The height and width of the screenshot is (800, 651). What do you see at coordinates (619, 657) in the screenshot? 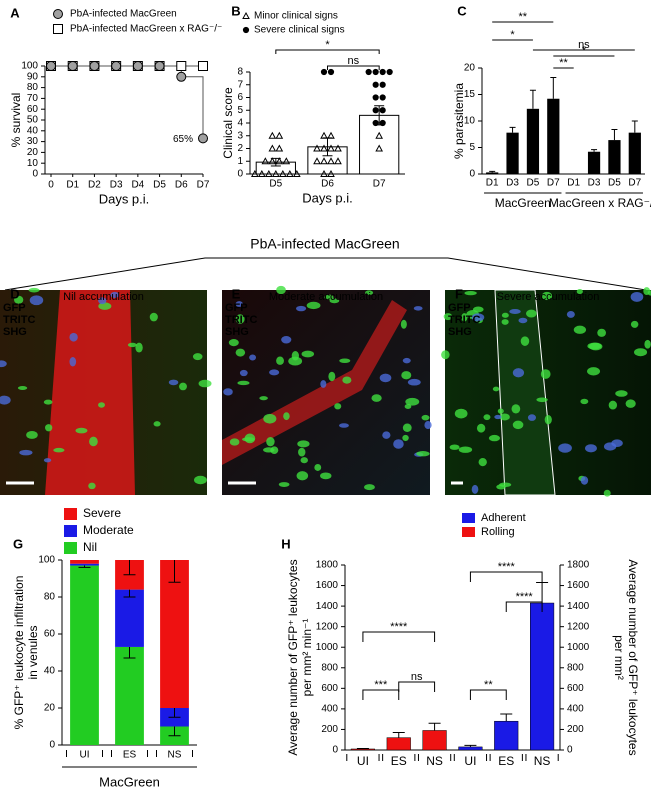
I see `y-axis-label: per mm²` at bounding box center [619, 657].